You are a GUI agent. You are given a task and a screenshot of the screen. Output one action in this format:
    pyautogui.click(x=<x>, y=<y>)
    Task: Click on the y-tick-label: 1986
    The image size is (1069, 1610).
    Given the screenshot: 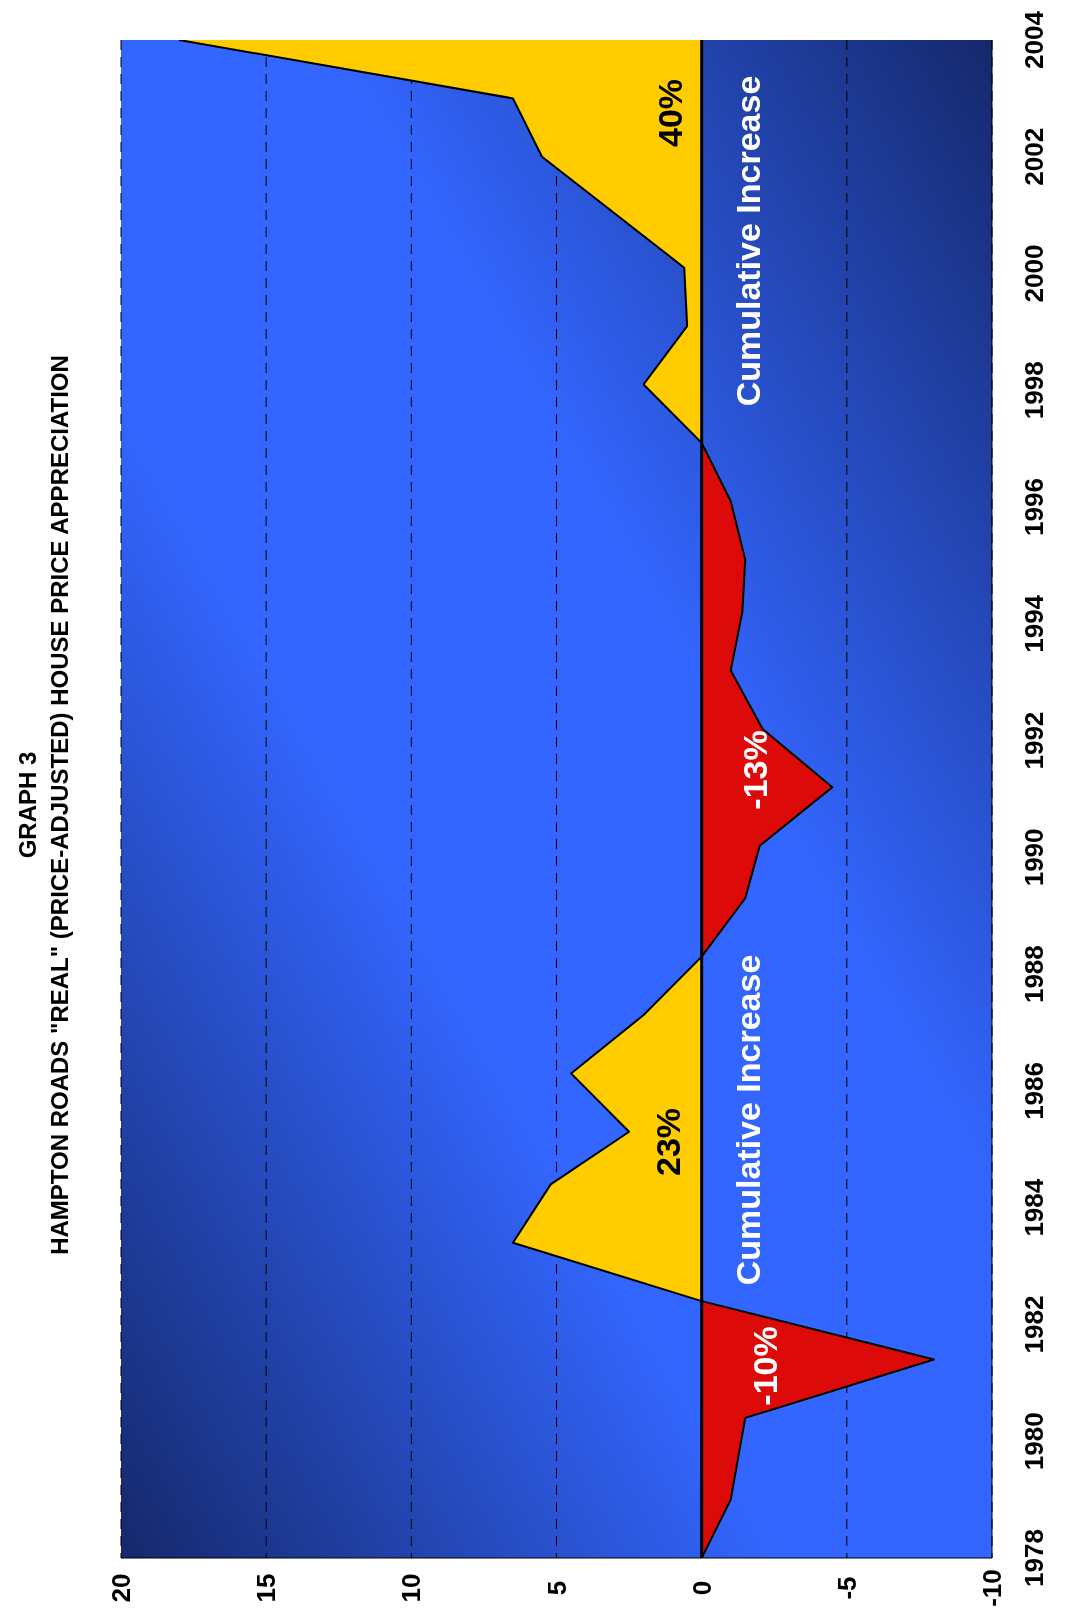 What is the action you would take?
    pyautogui.click(x=1034, y=1091)
    